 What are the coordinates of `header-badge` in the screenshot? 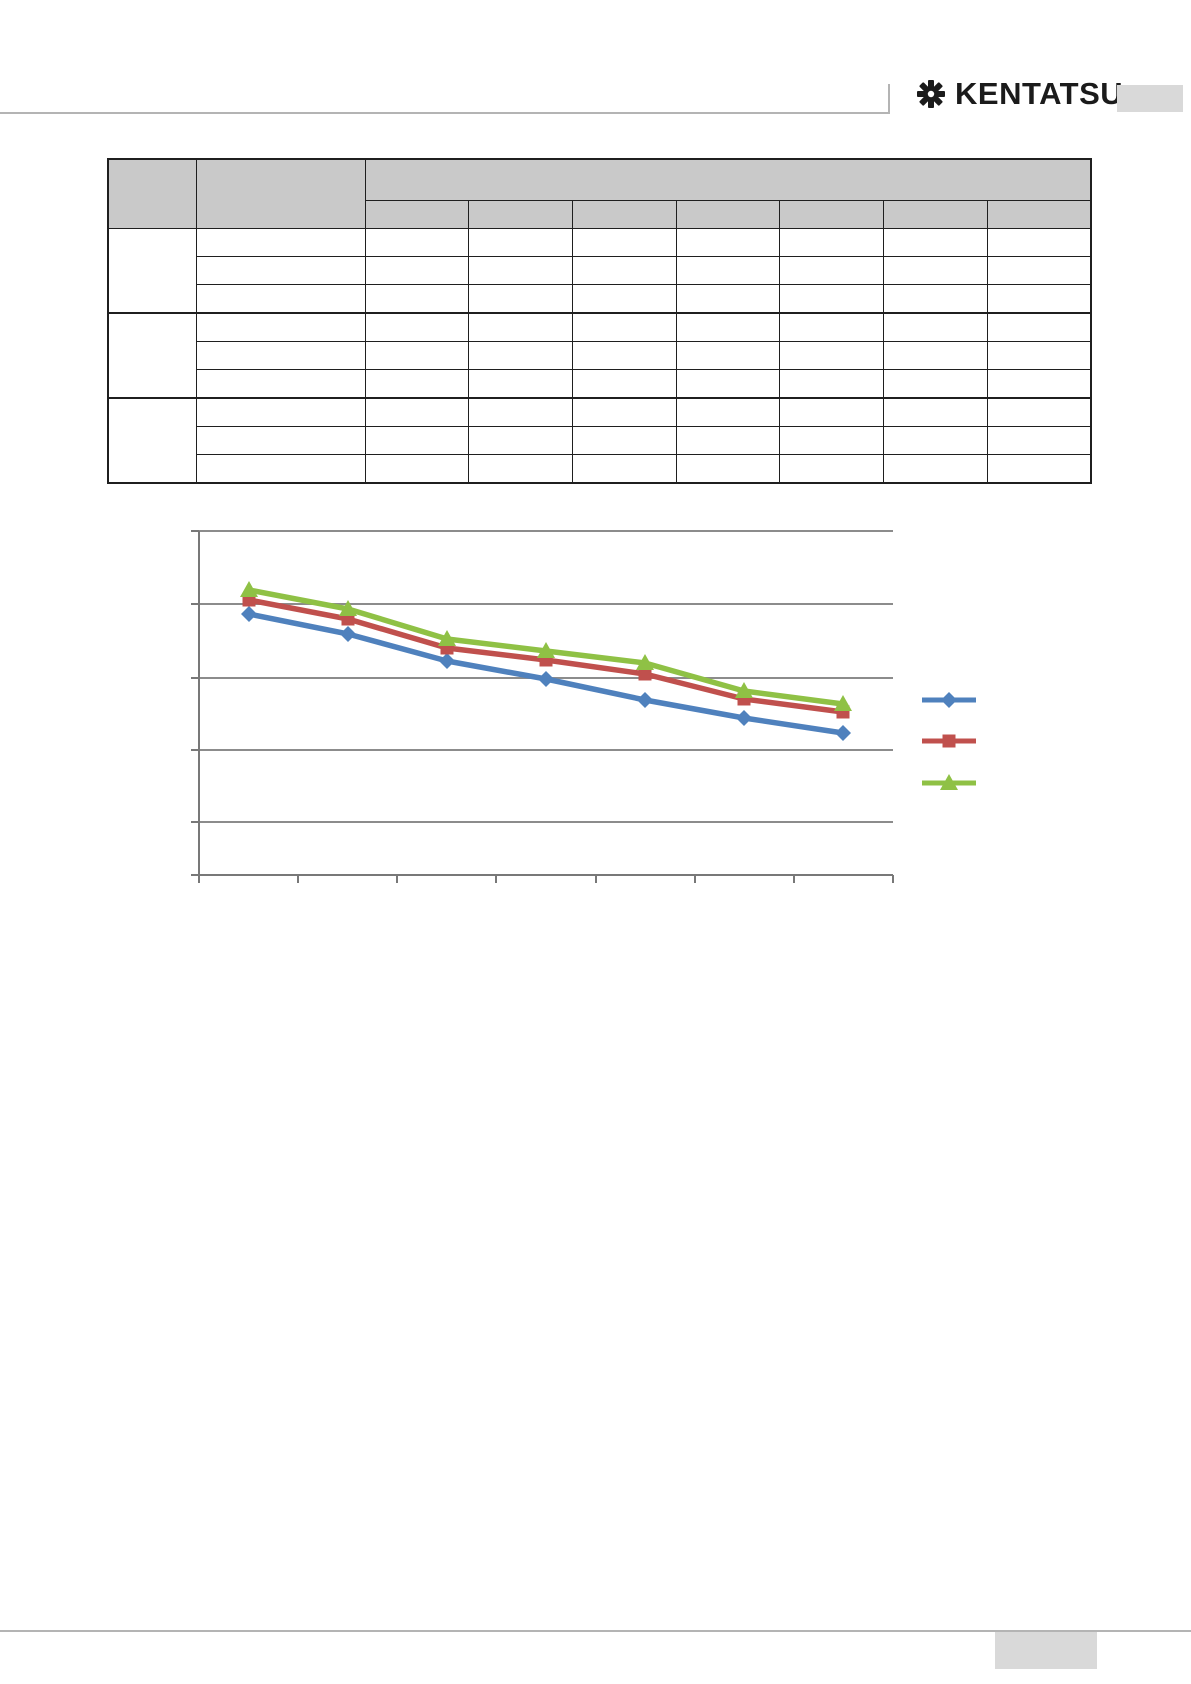 It's located at (1150, 98).